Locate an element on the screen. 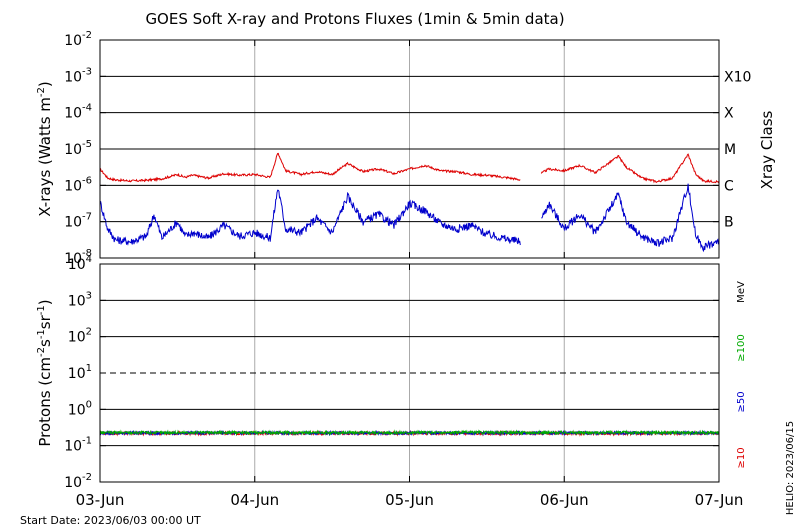  proton-y-axis-label: Protons (cm-2s-1sr-1) is located at coordinates (45, 372).